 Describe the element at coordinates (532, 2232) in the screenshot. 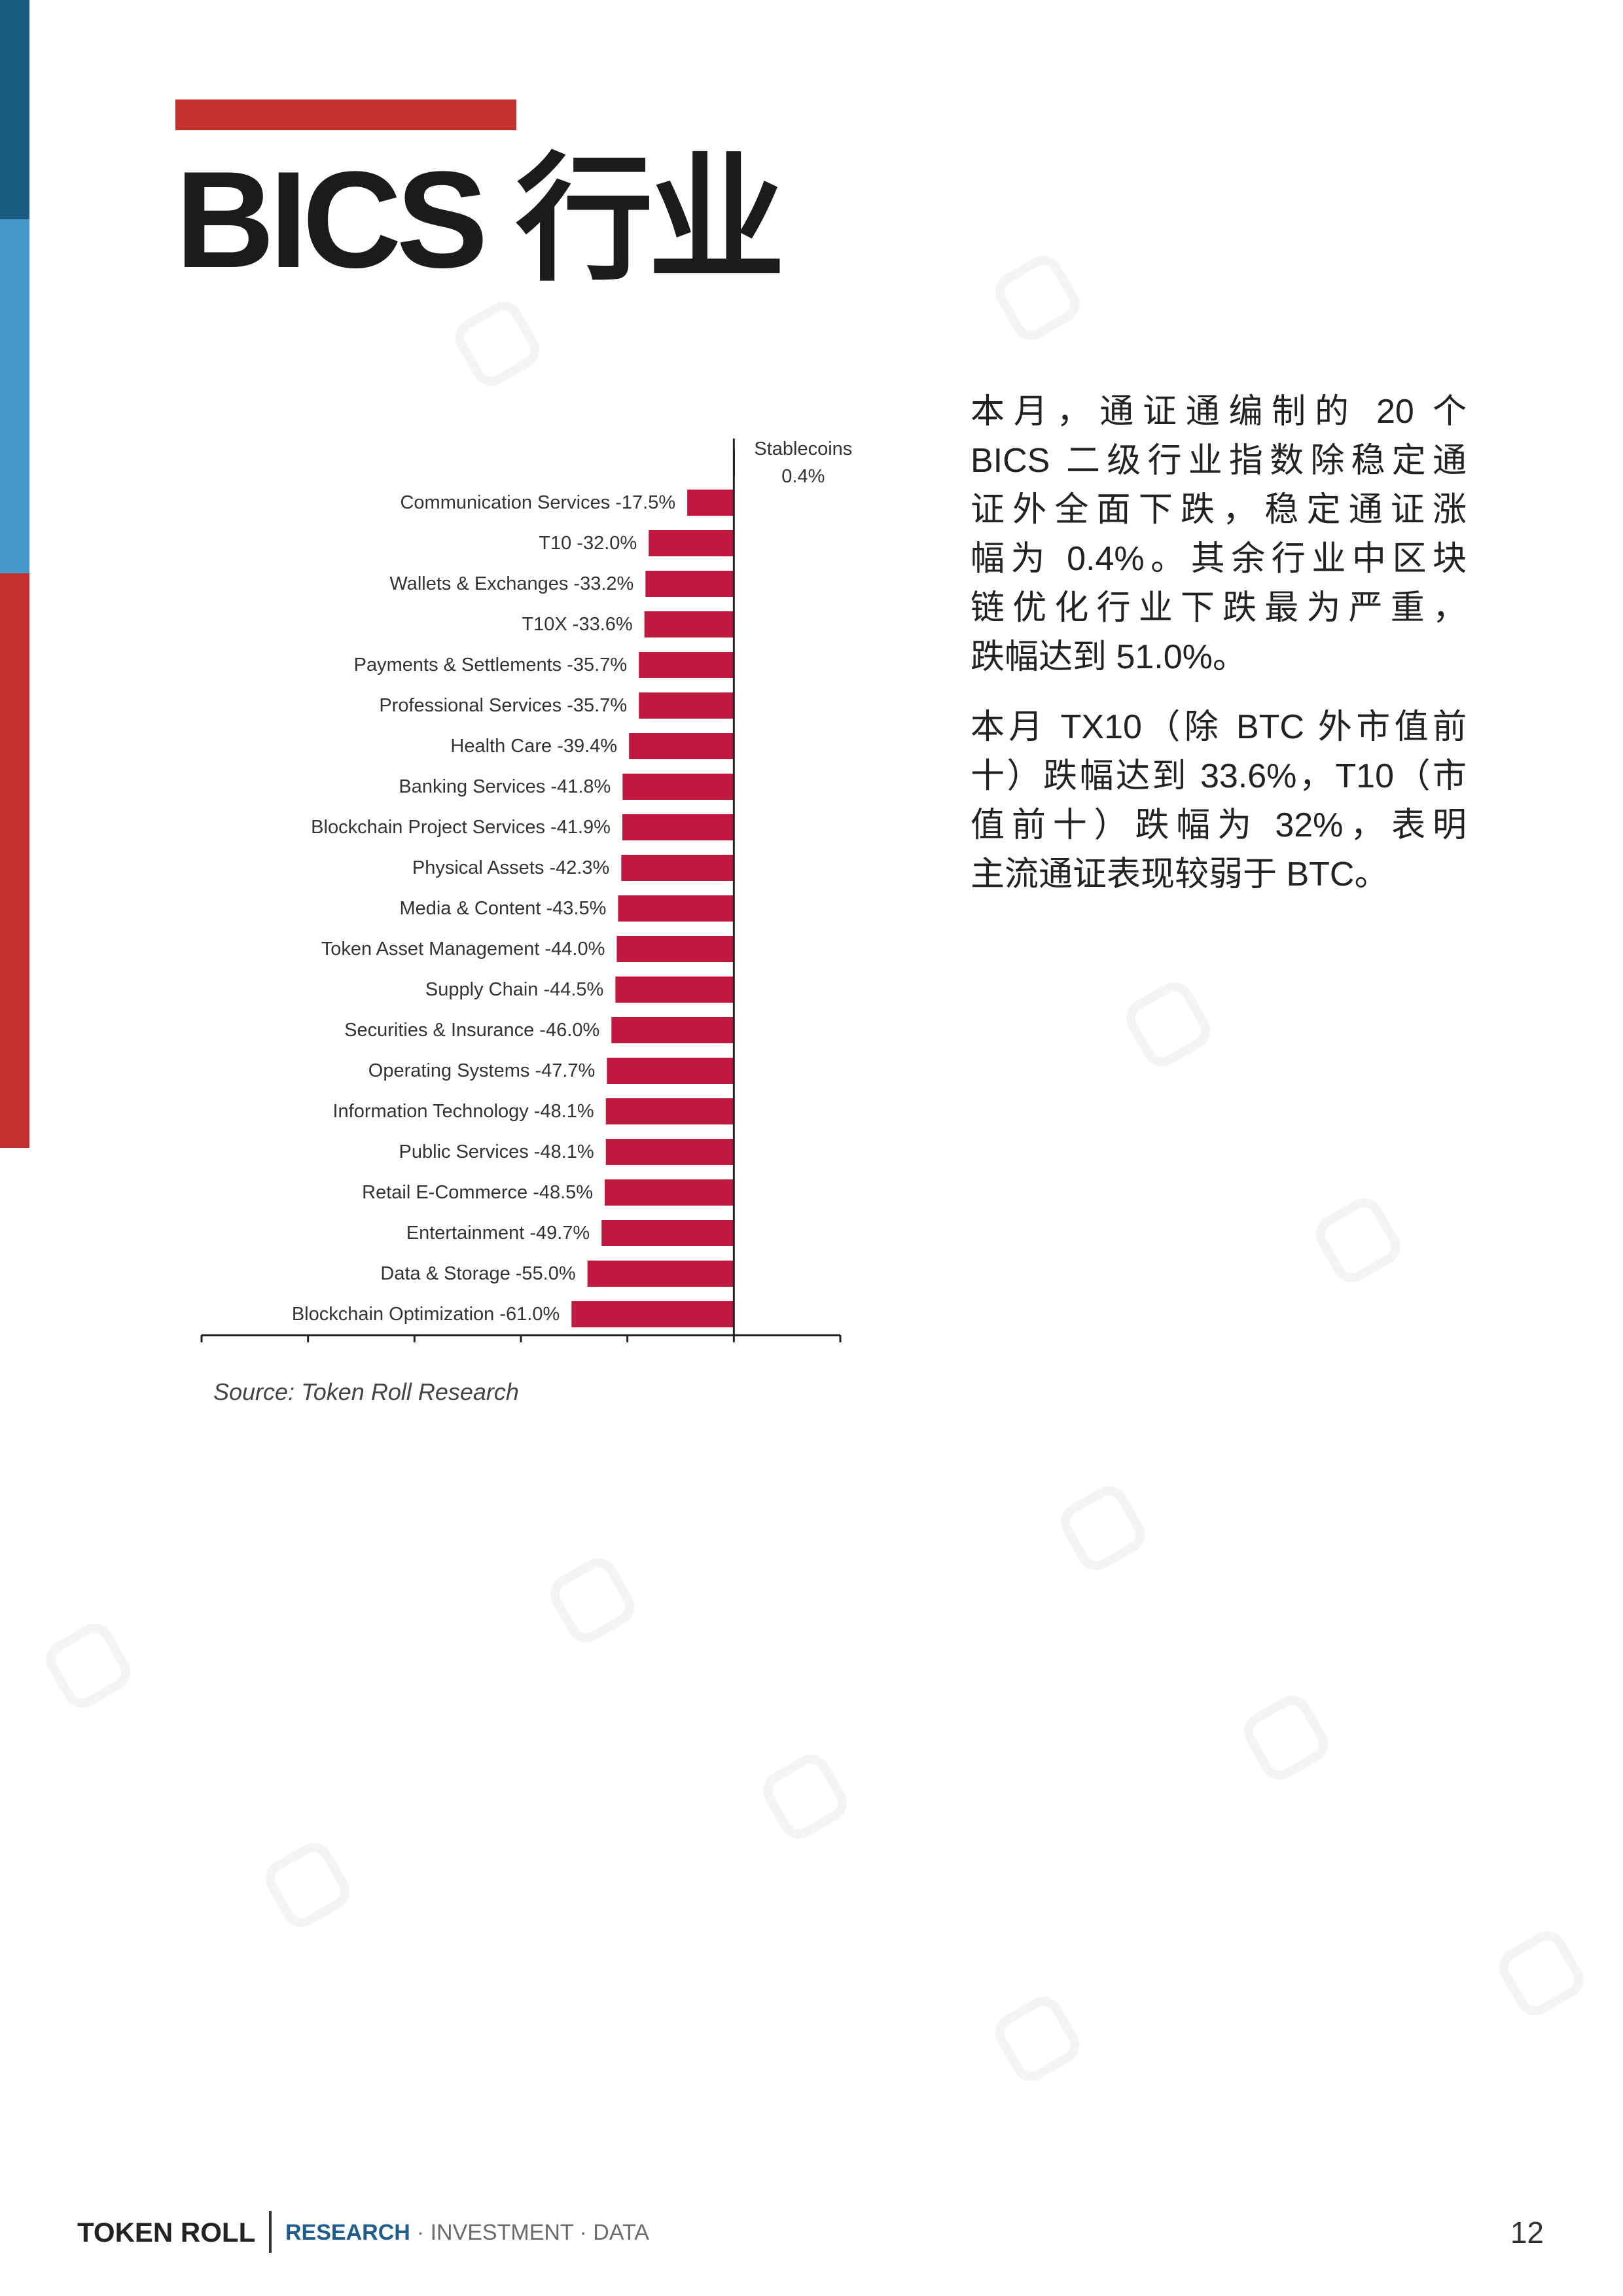

I see `footer-tagline-rest: · INVESTMENT · DATA` at that location.